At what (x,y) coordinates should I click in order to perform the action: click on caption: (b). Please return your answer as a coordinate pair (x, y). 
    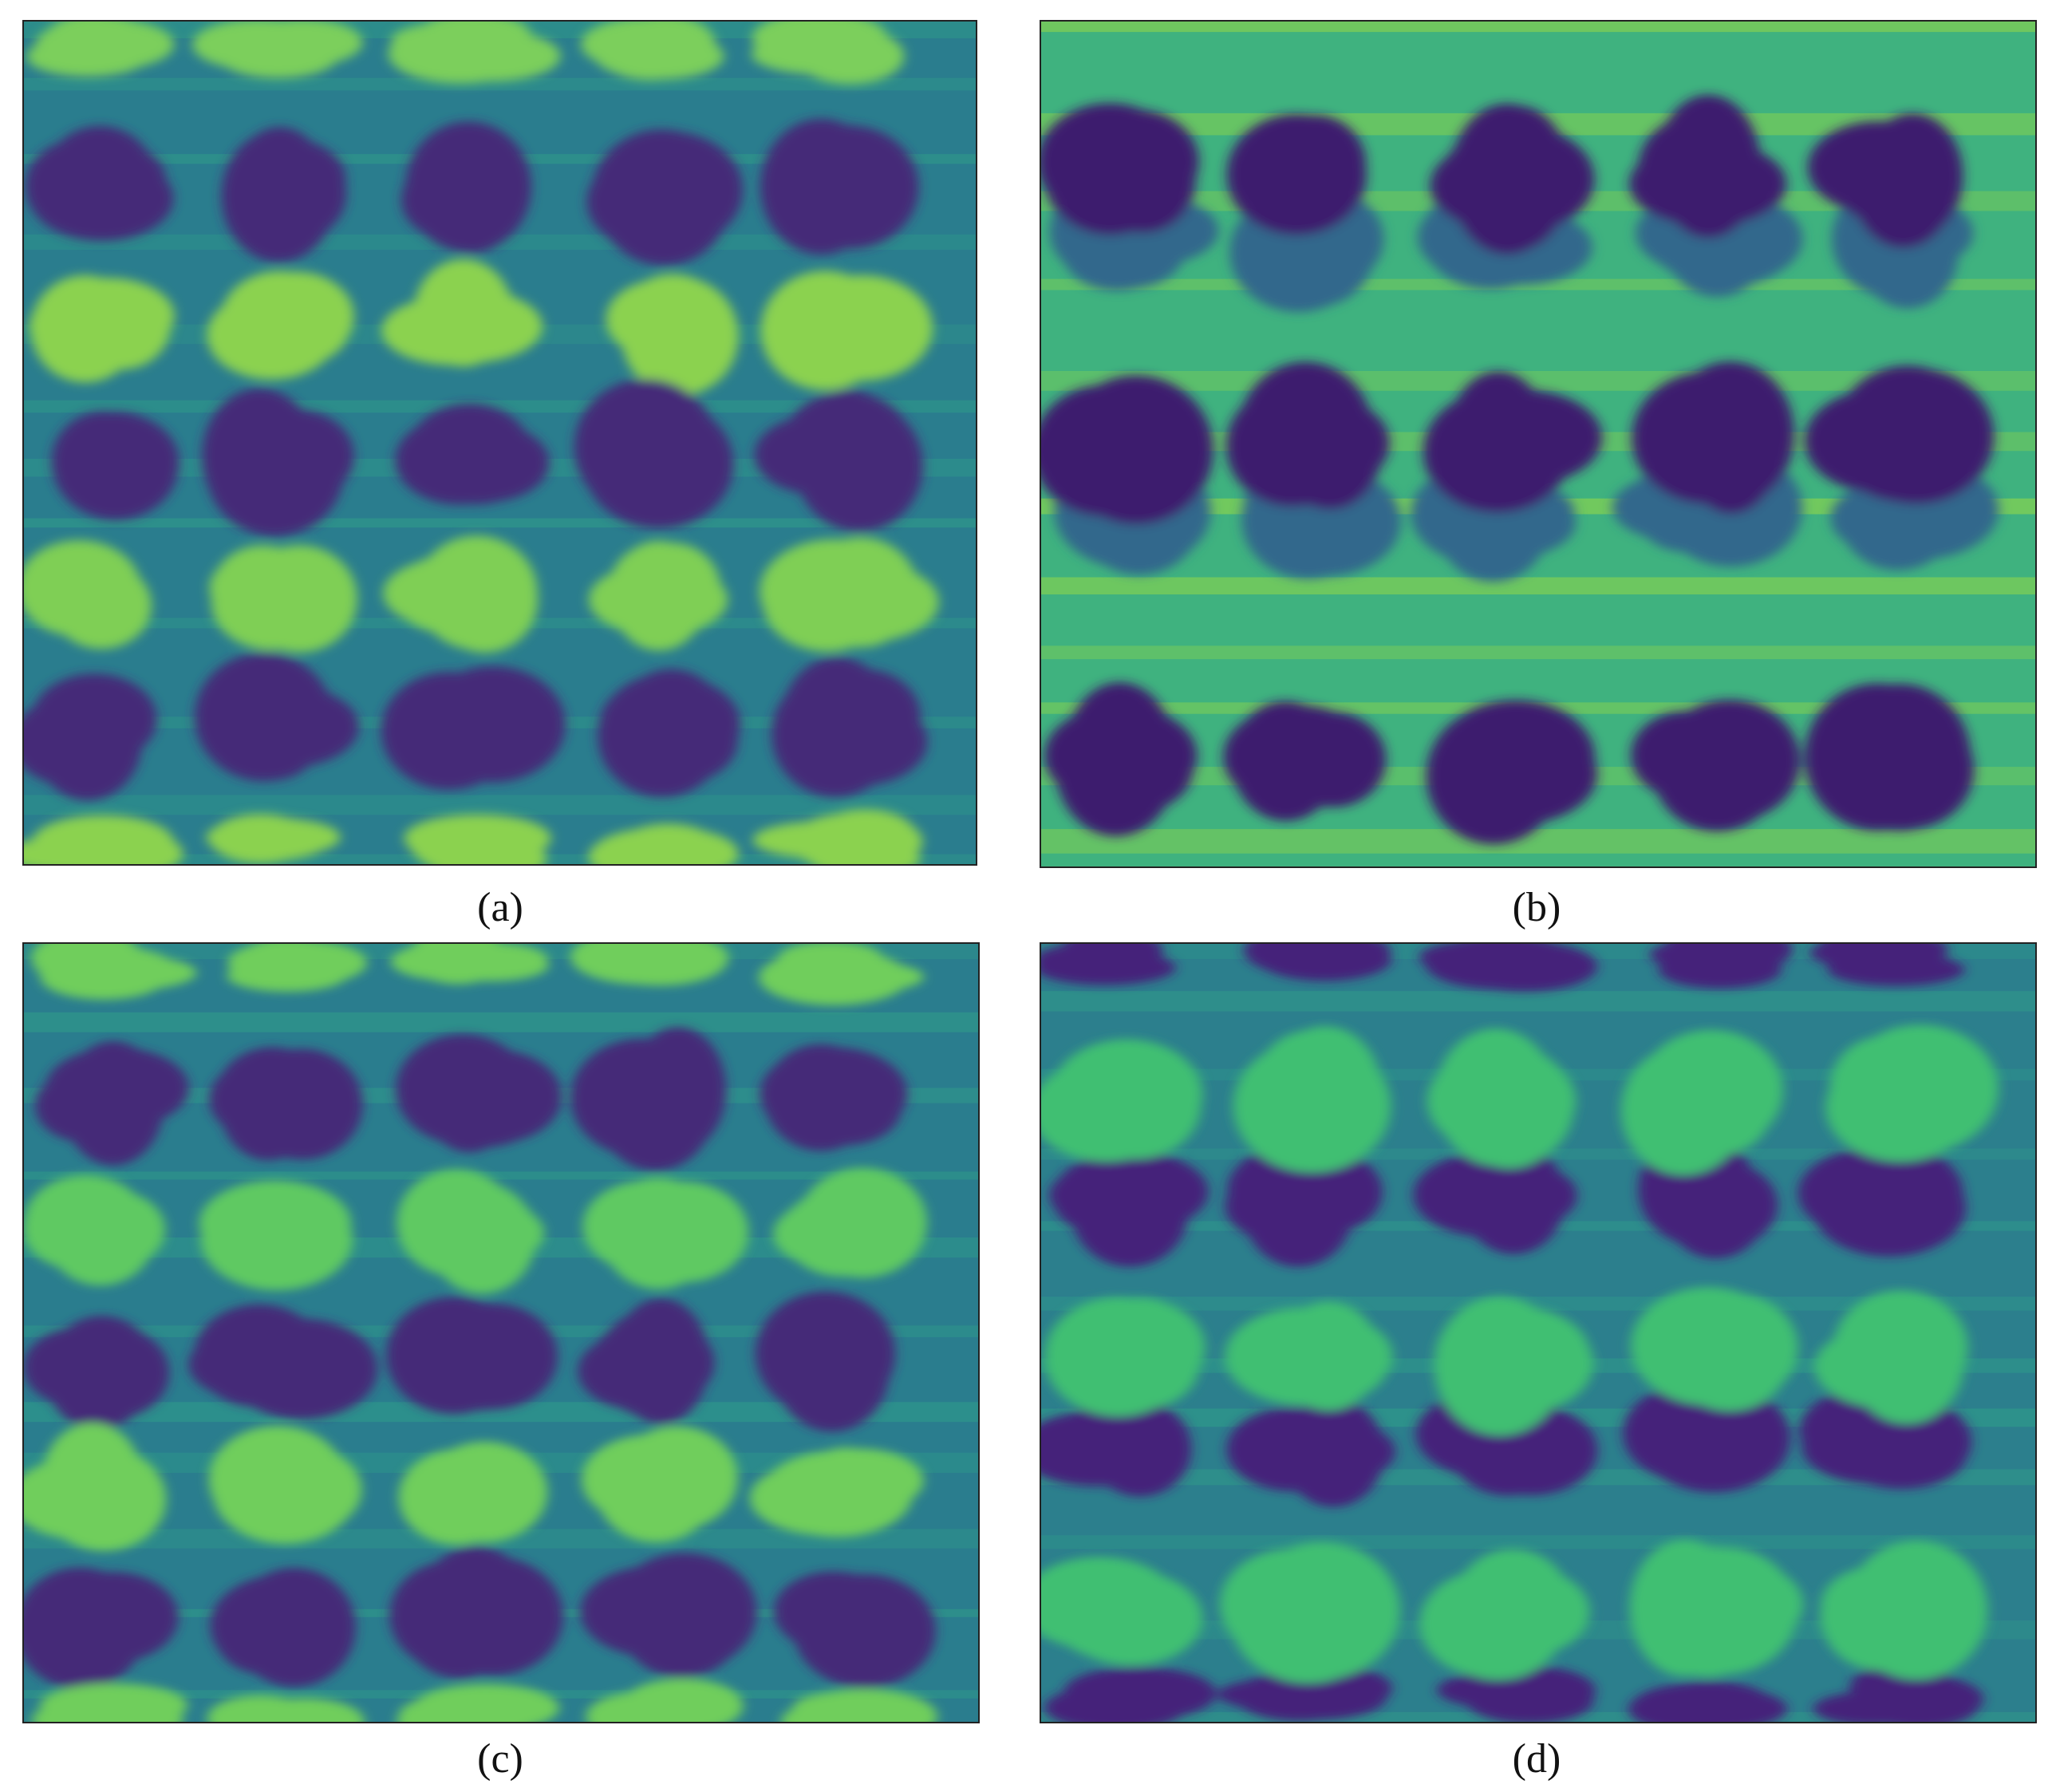
    Looking at the image, I should click on (1536, 907).